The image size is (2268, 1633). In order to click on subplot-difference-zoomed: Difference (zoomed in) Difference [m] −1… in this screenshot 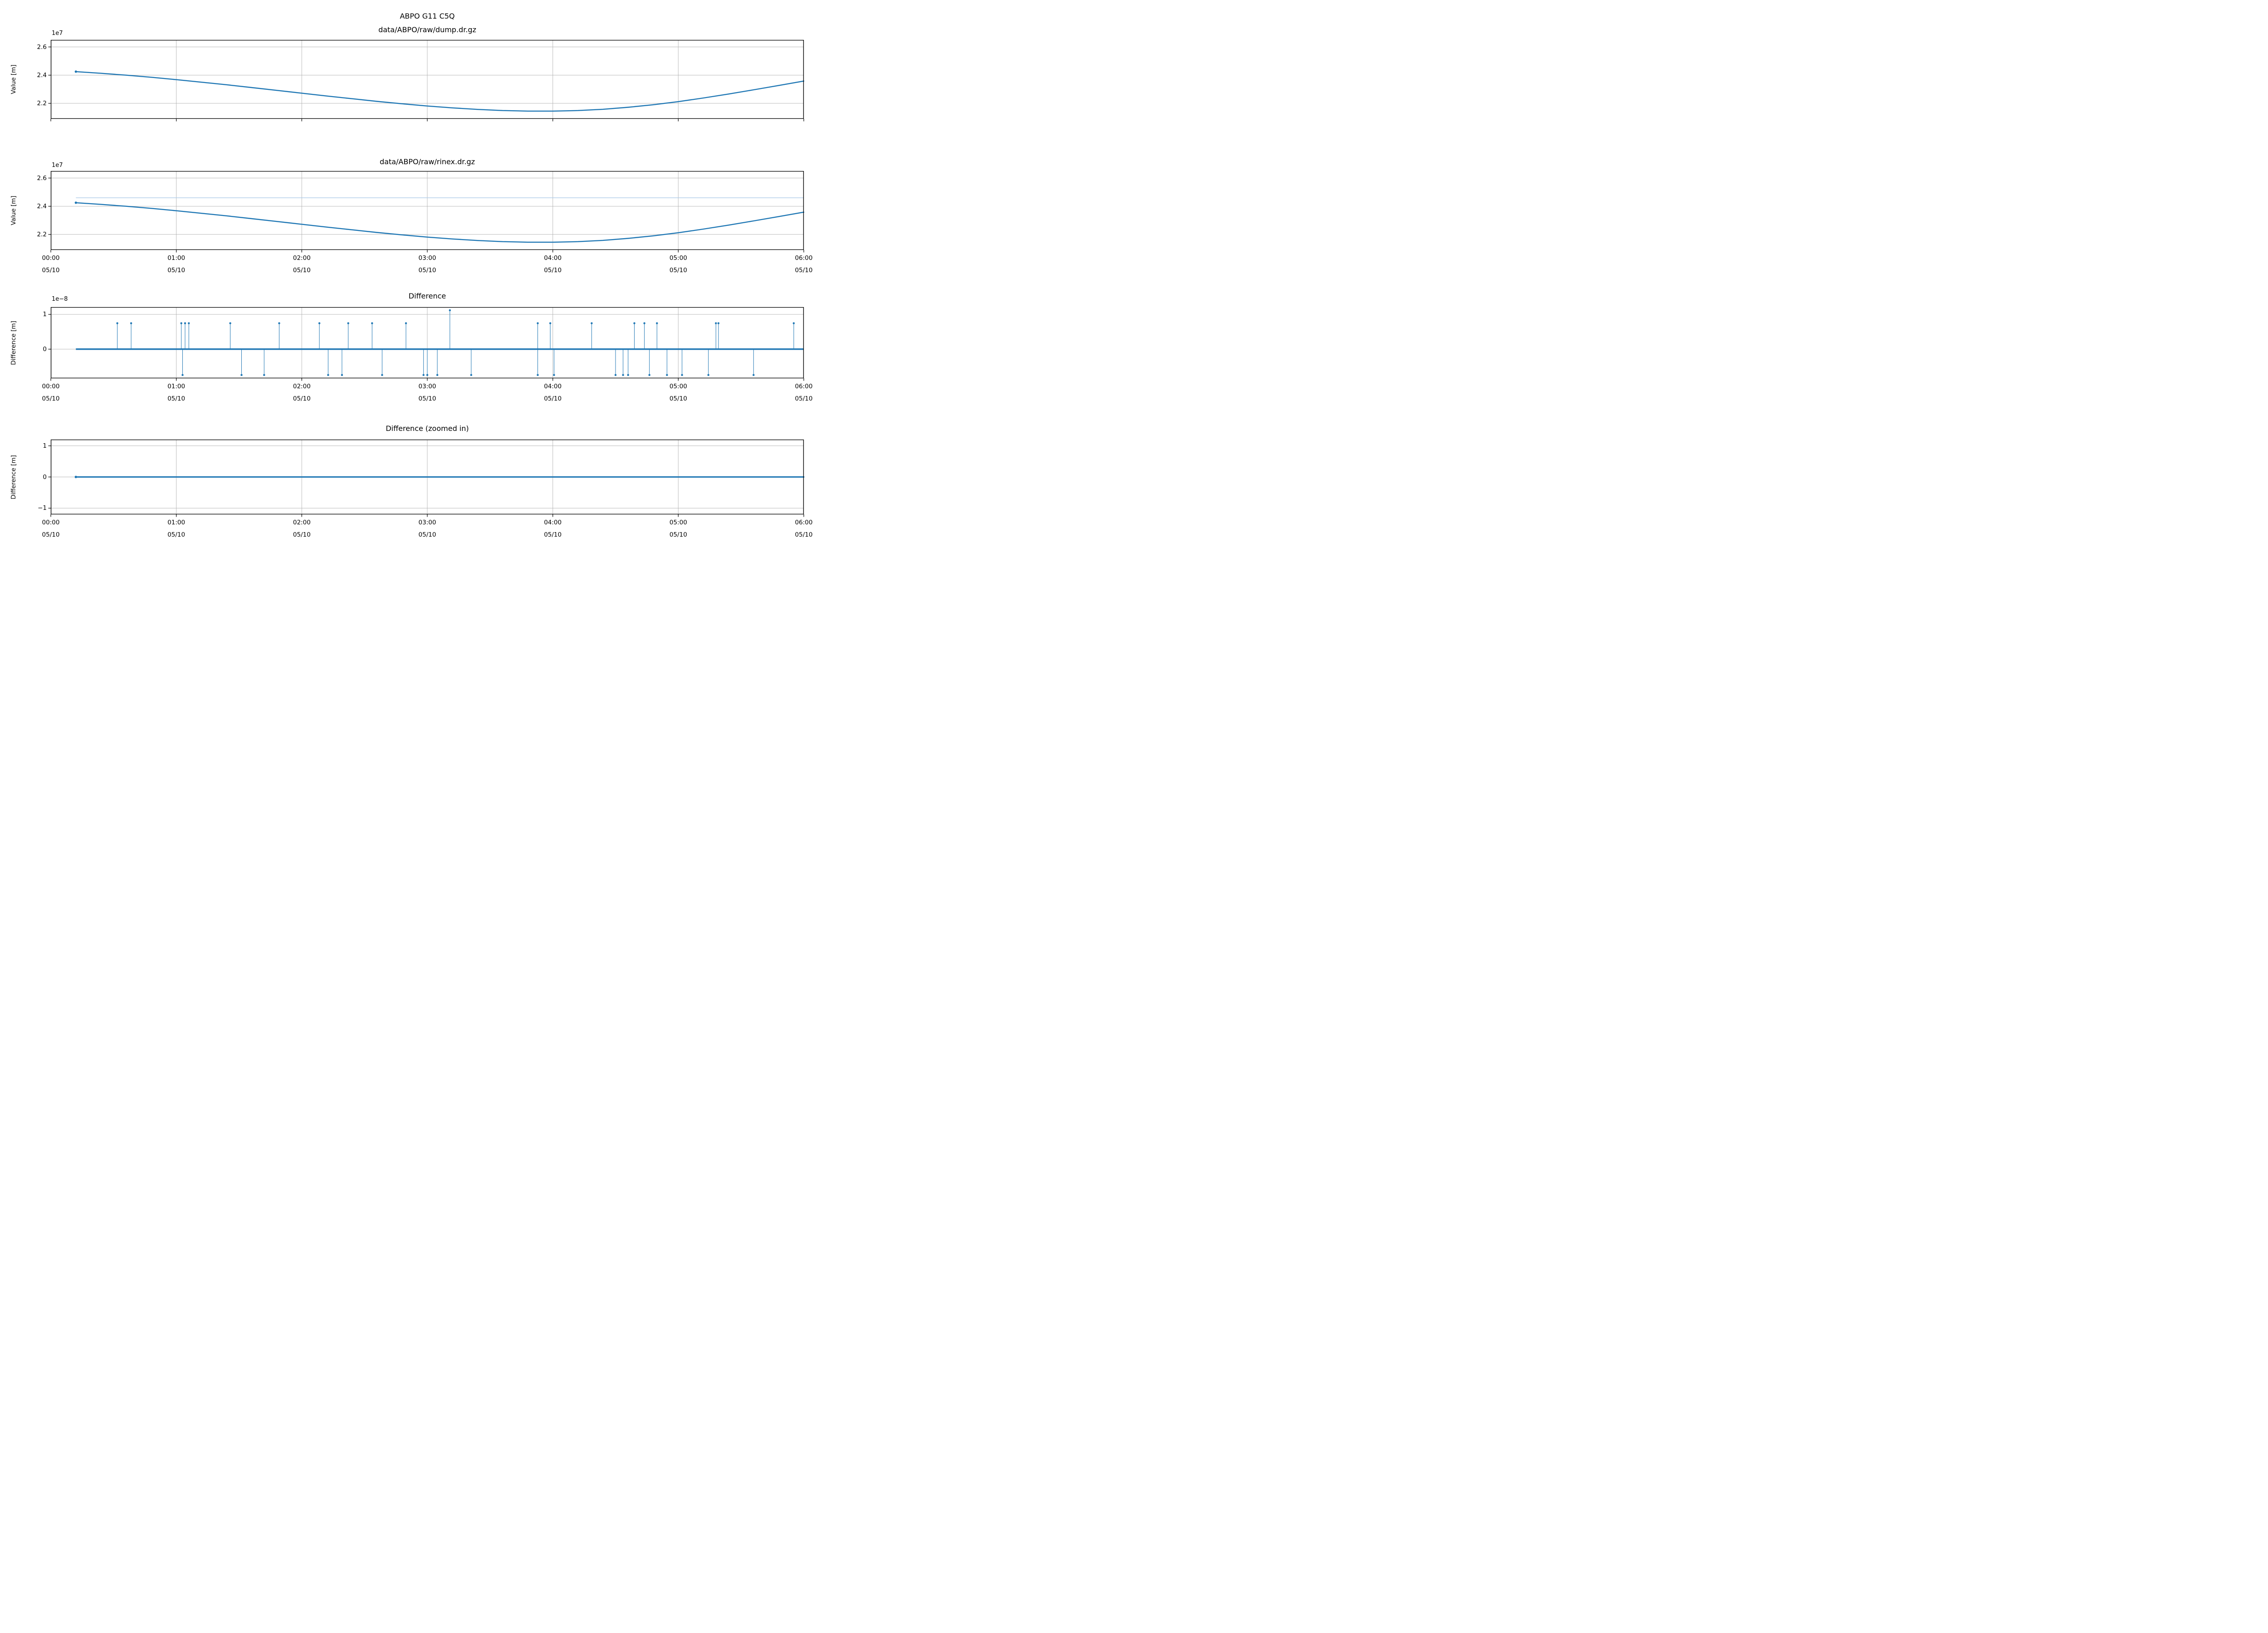, I will do `click(408, 272)`.